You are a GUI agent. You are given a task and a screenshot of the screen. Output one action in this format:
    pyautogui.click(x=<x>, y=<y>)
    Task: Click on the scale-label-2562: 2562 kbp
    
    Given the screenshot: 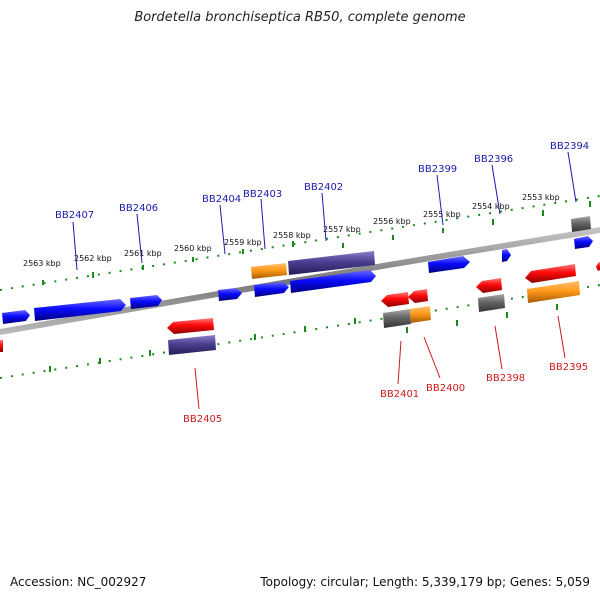 What is the action you would take?
    pyautogui.click(x=93, y=258)
    